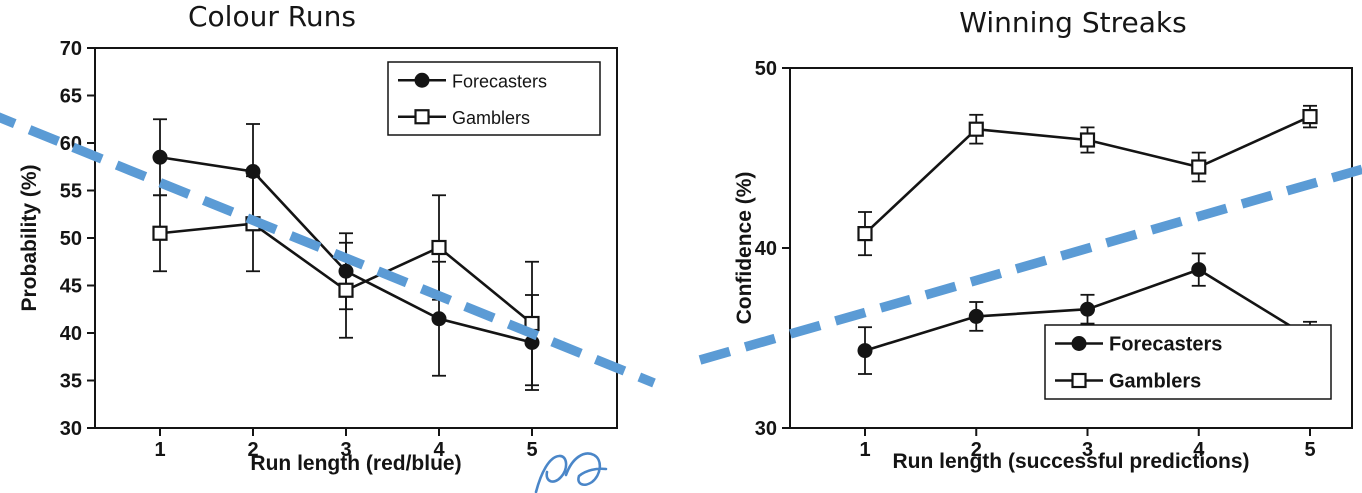 This screenshot has width=1362, height=493. Describe the element at coordinates (356, 463) in the screenshot. I see `x-axis-label: Run length (red/blue)` at that location.